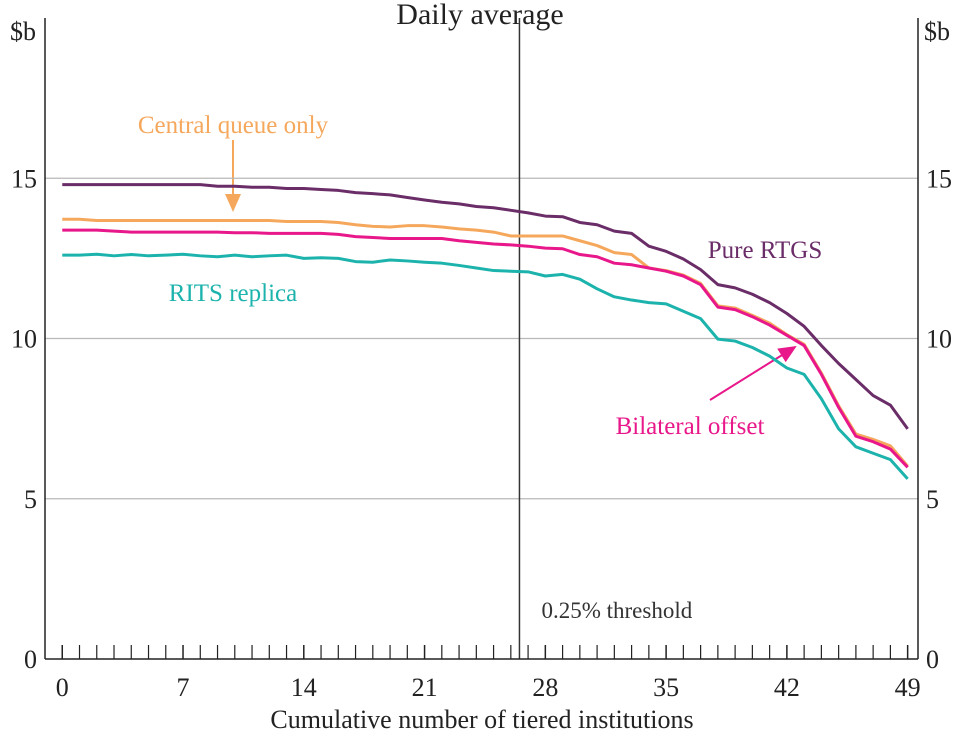  Describe the element at coordinates (30, 499) in the screenshot. I see `y-tick-label: 5` at that location.